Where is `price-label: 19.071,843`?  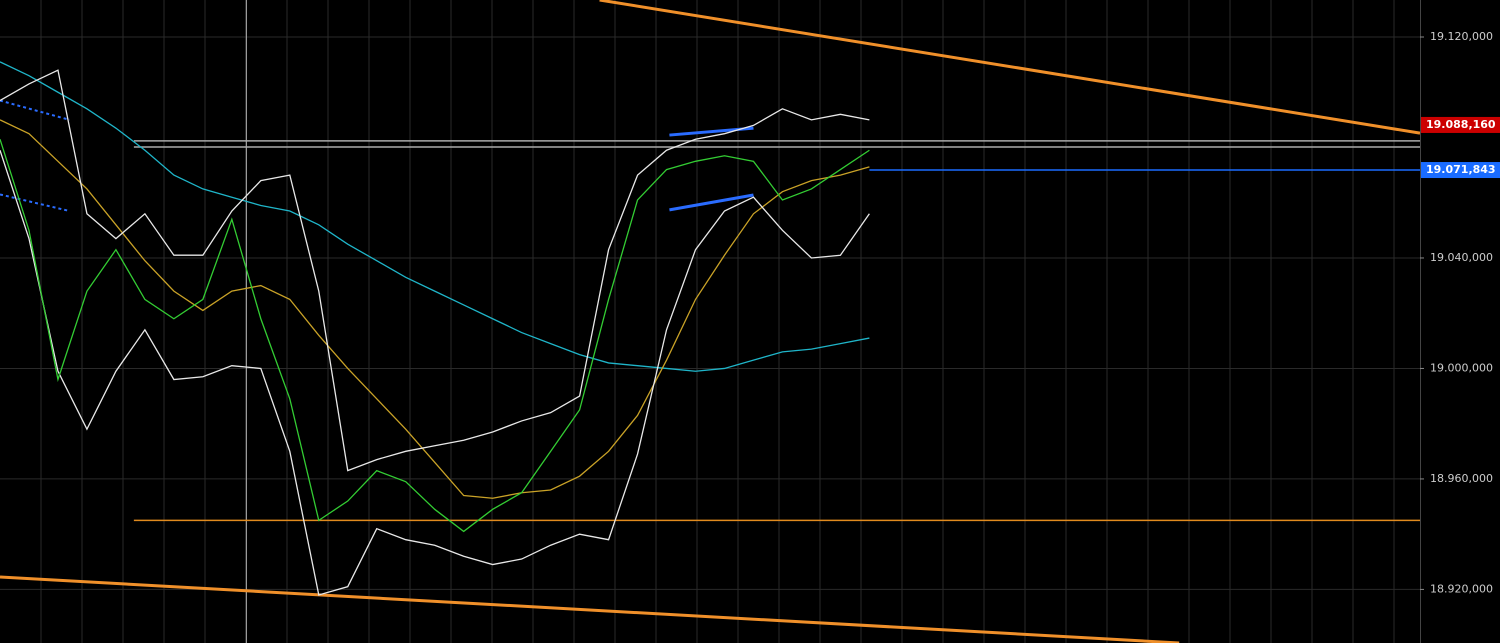
price-label: 19.071,843 is located at coordinates (1461, 169).